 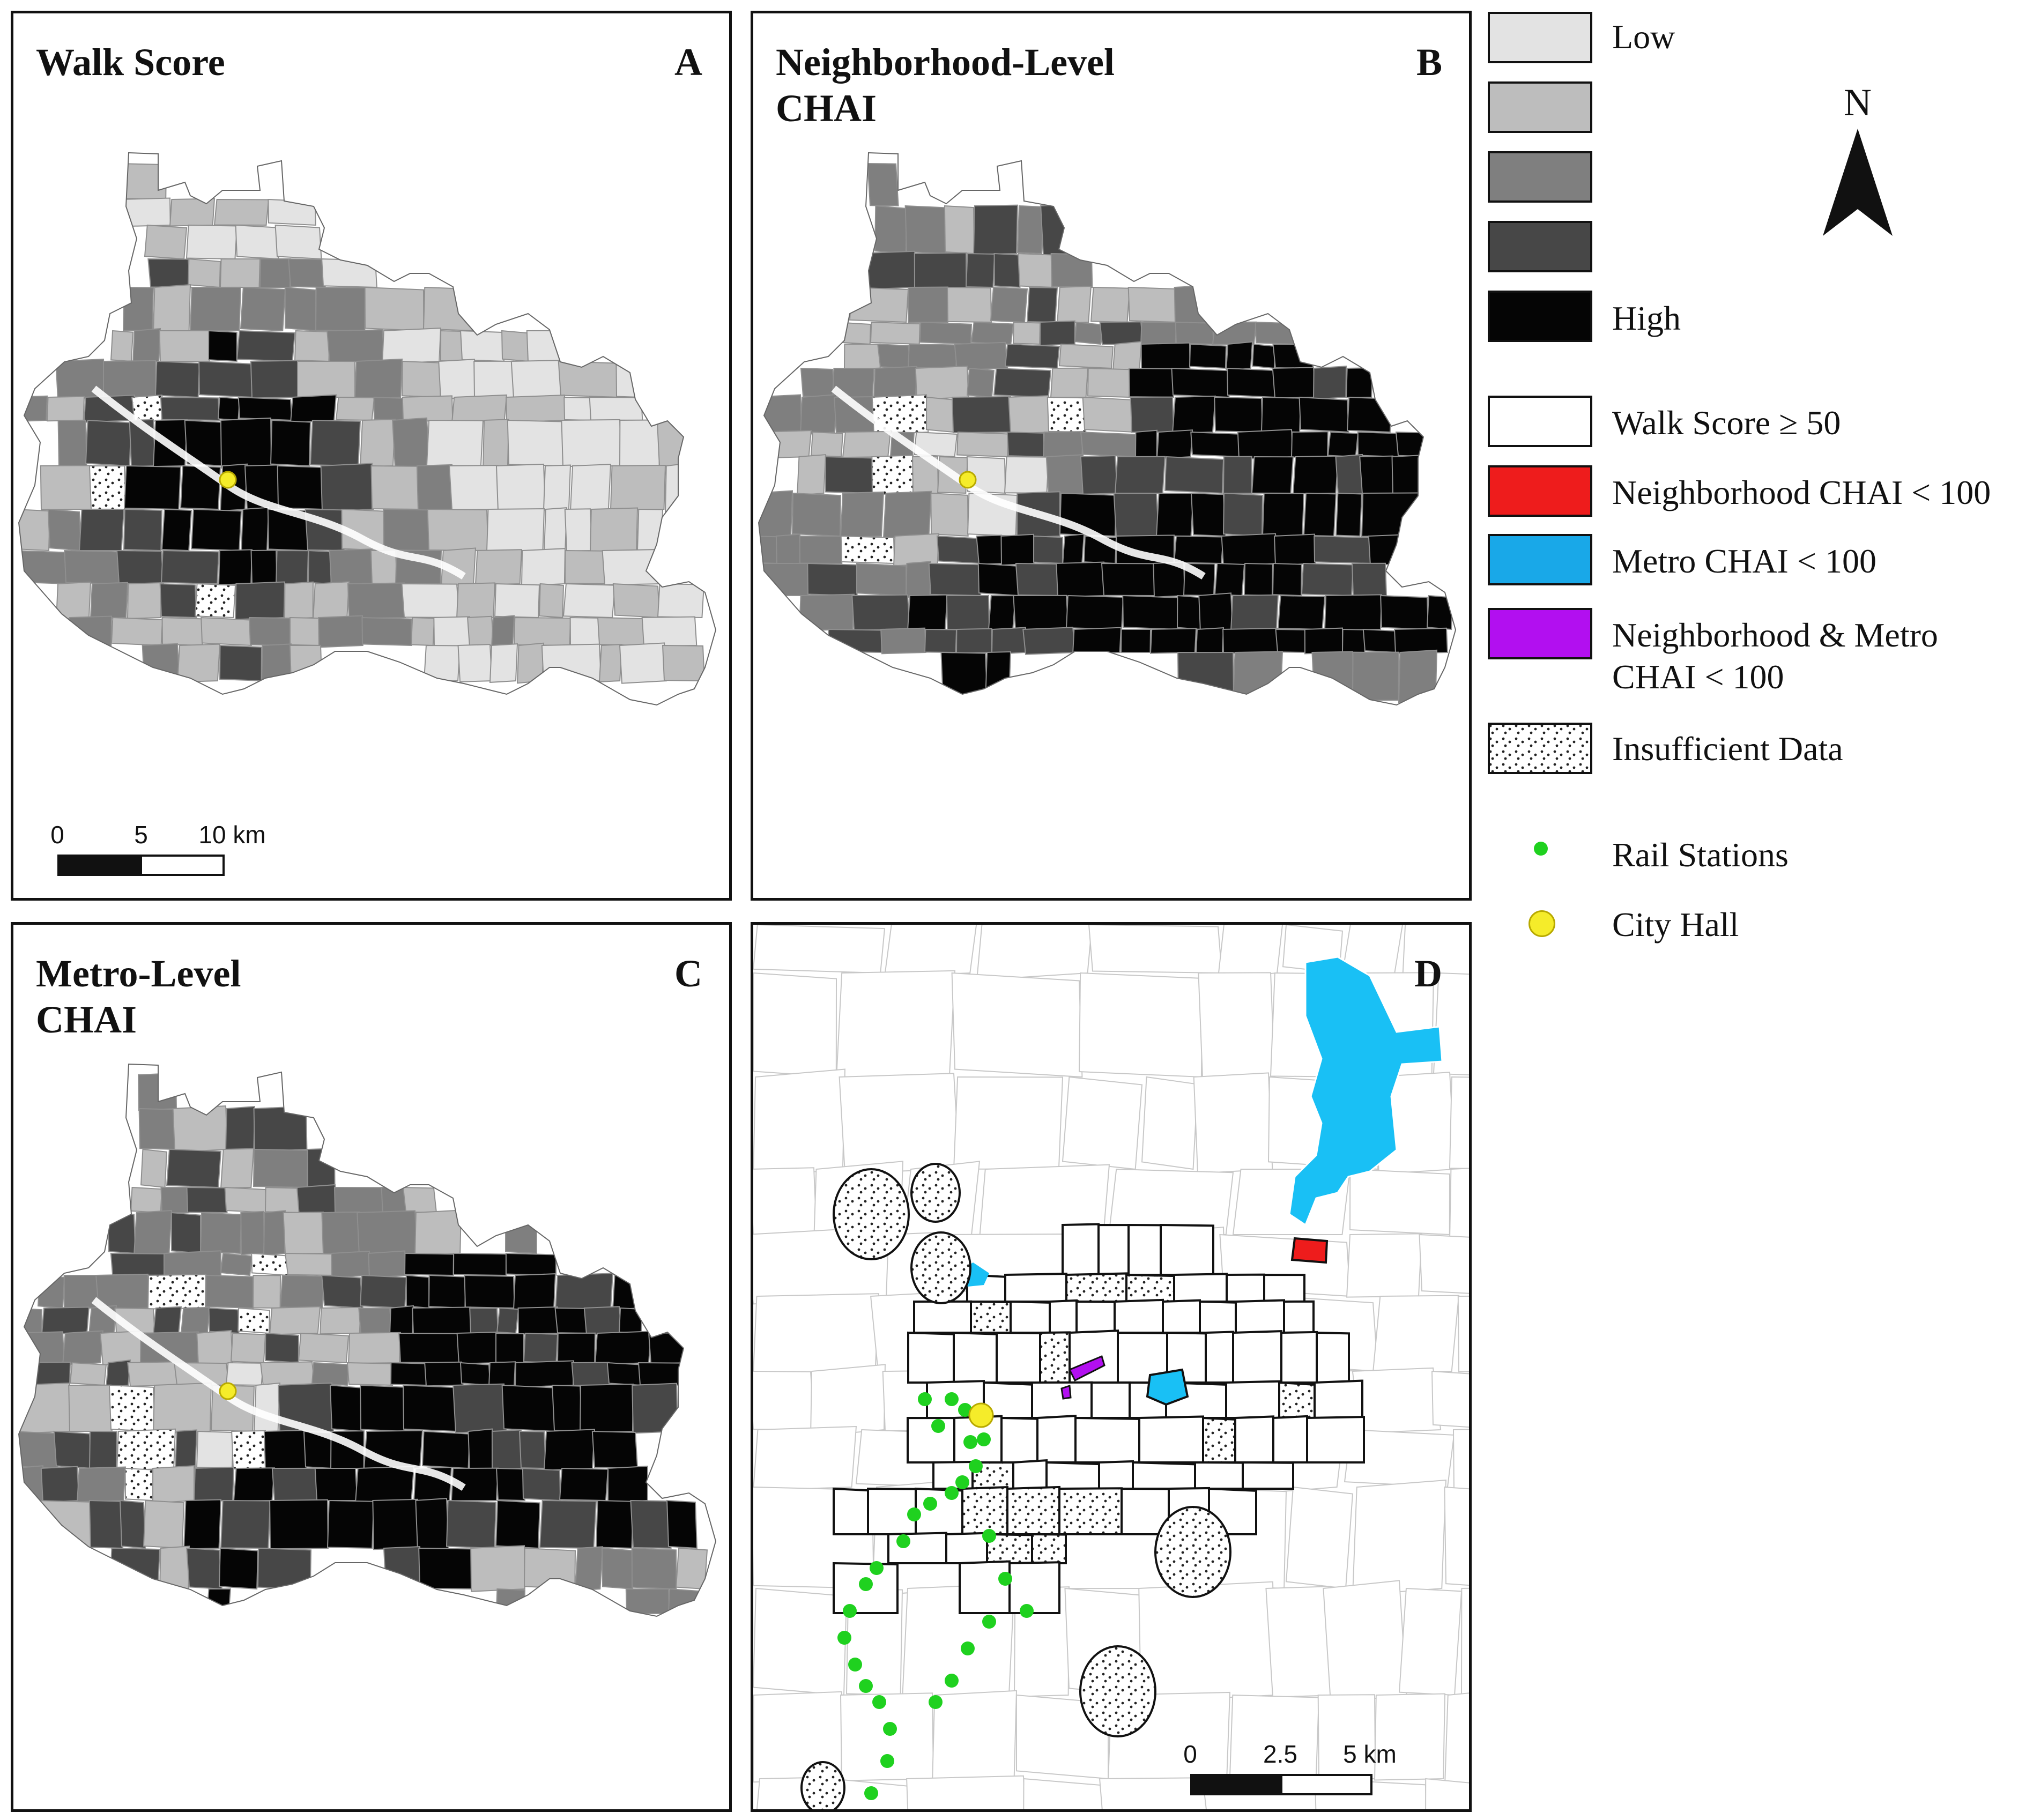 I want to click on insufficient-data-area, so click(x=1118, y=1691).